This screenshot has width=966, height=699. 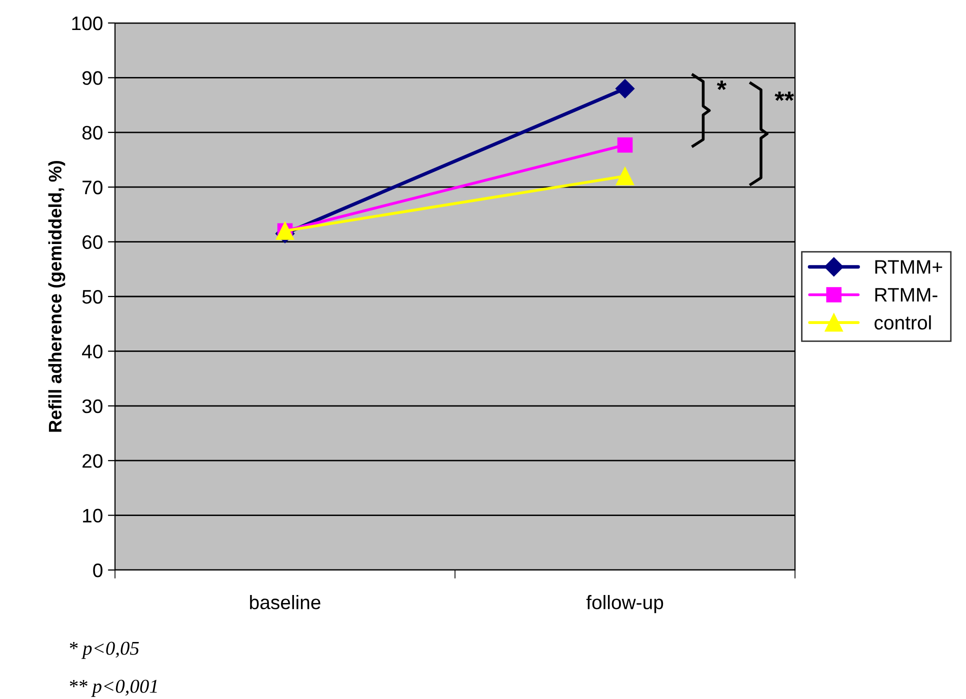 I want to click on legend-label: RTMM+, so click(x=908, y=267).